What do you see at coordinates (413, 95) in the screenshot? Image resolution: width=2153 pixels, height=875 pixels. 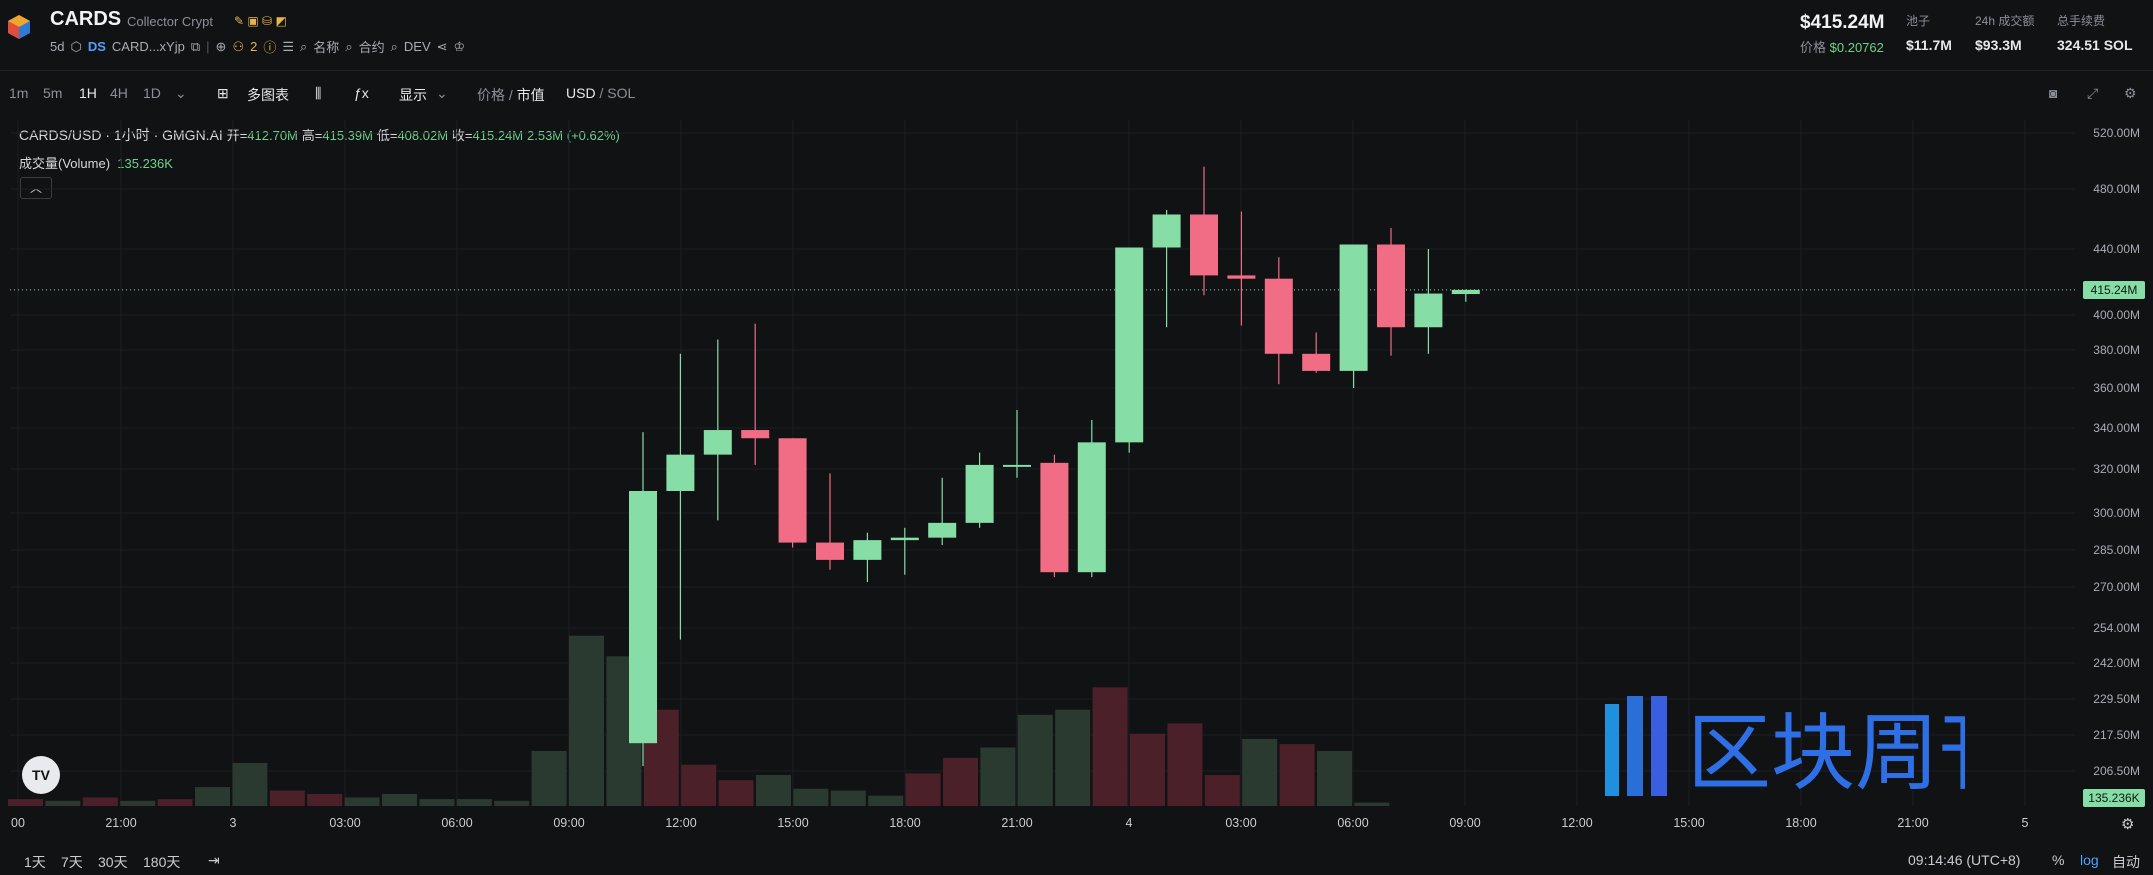 I see `display-menu: 显示` at bounding box center [413, 95].